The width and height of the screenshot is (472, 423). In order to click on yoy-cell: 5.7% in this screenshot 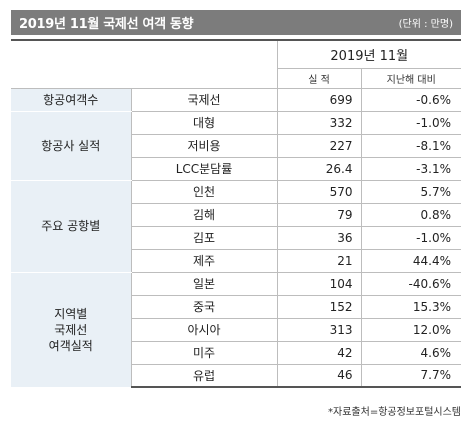, I will do `click(410, 192)`.